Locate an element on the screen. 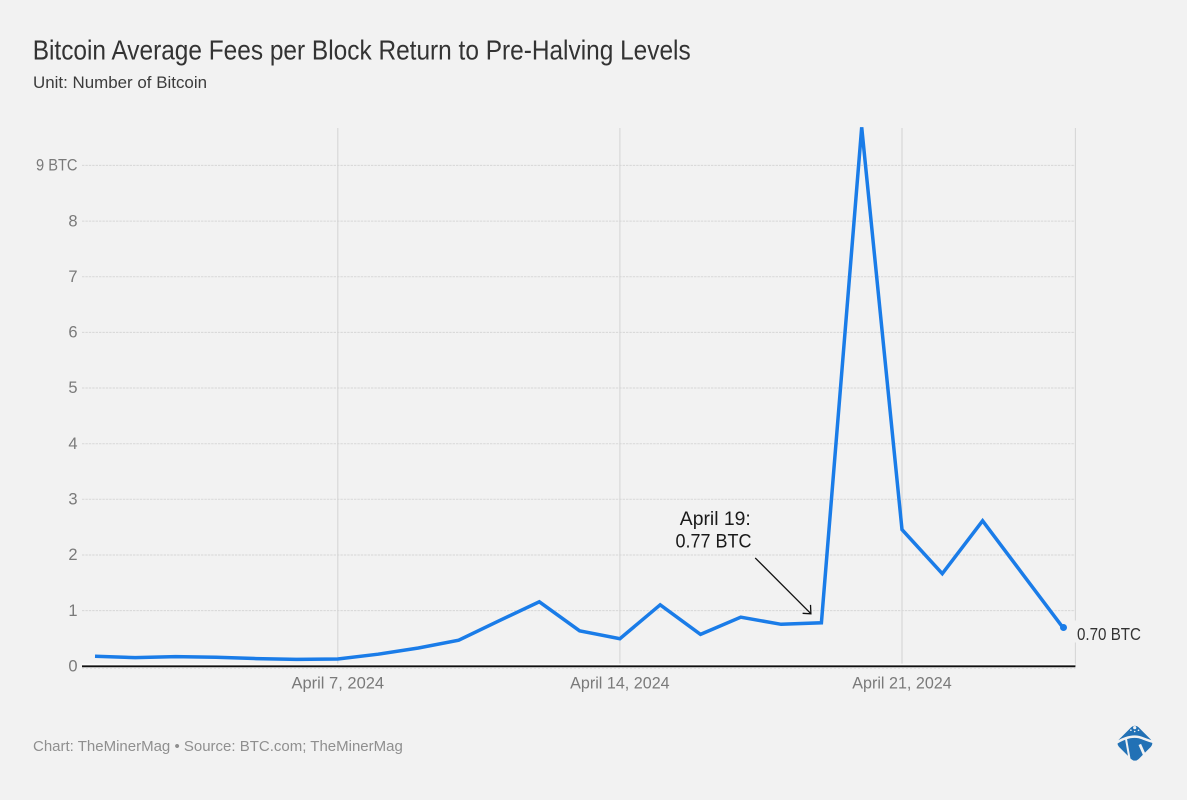 Image resolution: width=1187 pixels, height=800 pixels. svg-text: April 14, 2024 is located at coordinates (620, 684).